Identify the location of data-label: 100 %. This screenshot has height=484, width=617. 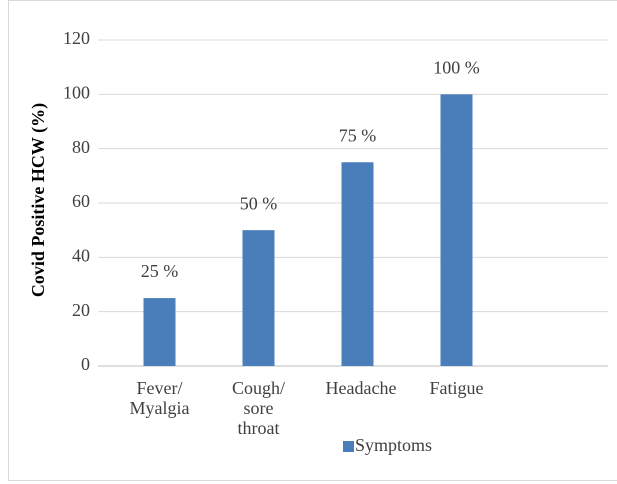
(456, 67).